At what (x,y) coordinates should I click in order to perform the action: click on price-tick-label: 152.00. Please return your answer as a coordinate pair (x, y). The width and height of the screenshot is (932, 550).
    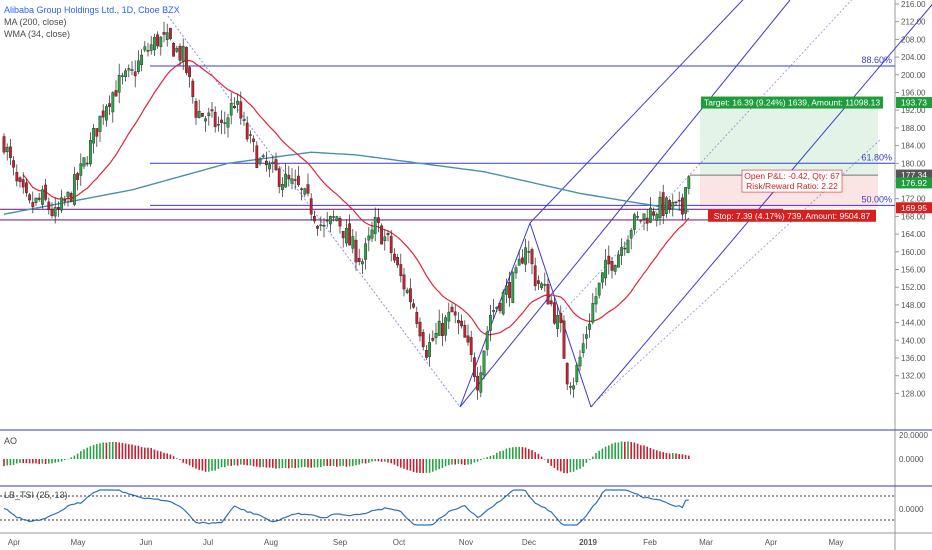
    Looking at the image, I should click on (913, 287).